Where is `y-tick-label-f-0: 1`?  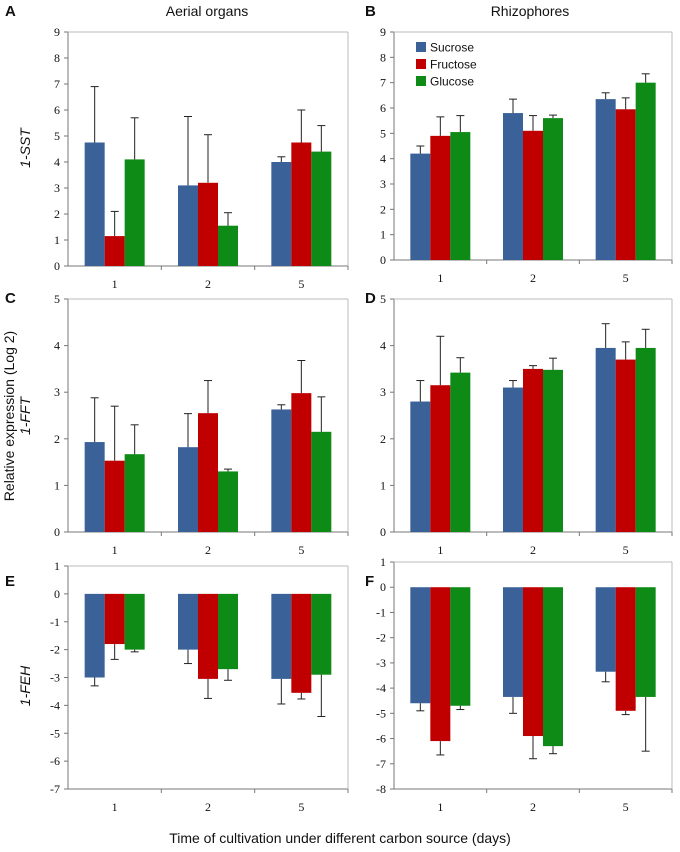 y-tick-label-f-0: 1 is located at coordinates (383, 562).